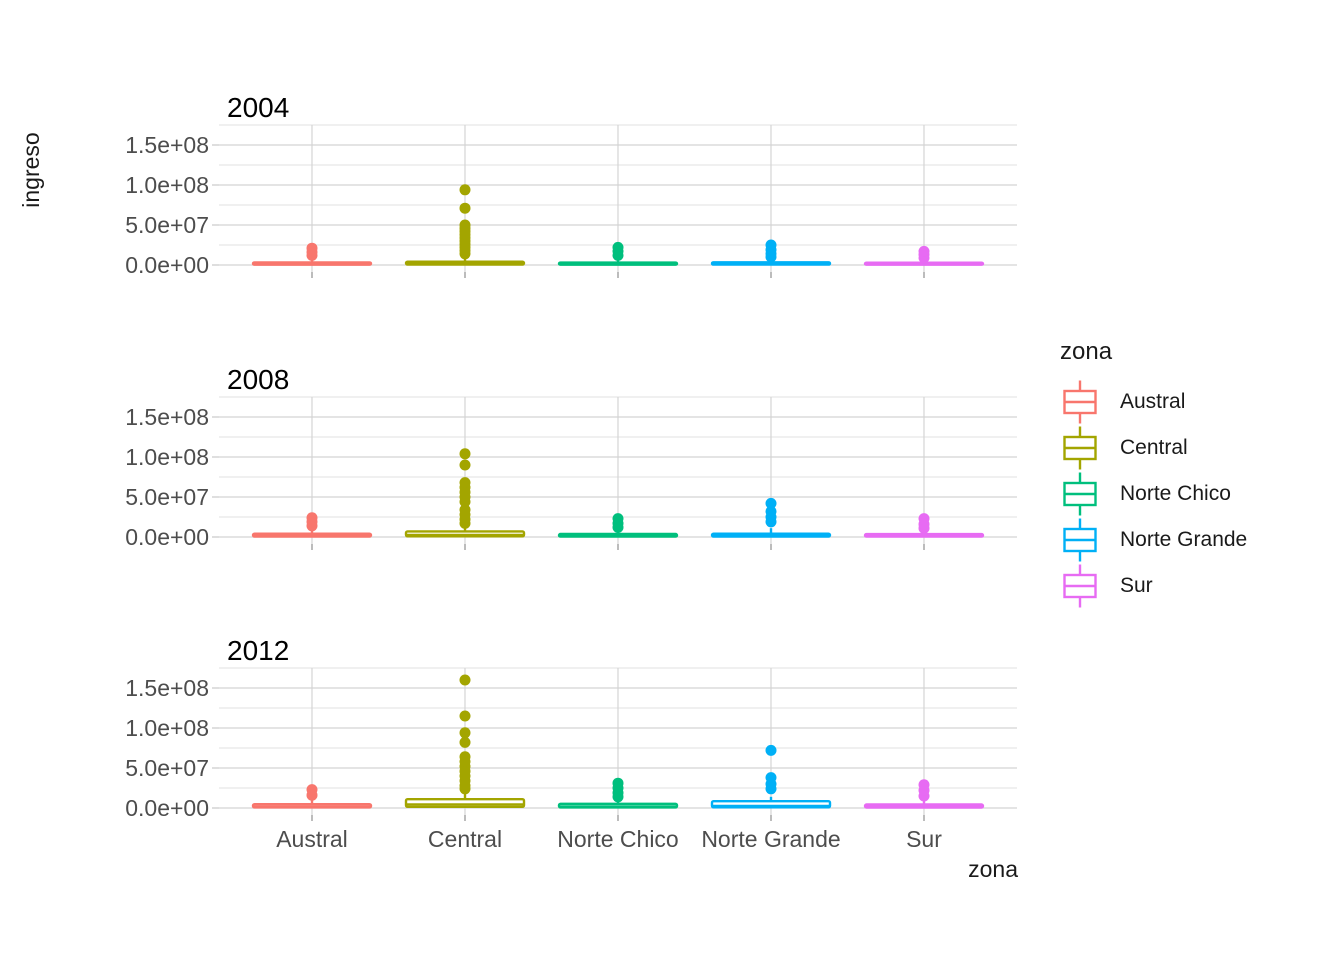  I want to click on facet-title-2004: 2004, so click(258, 107).